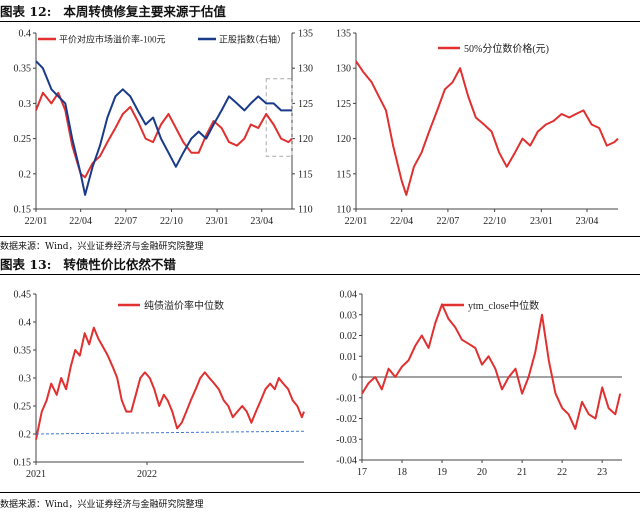  I want to click on figure-12-label: 图表 12:, so click(26, 11).